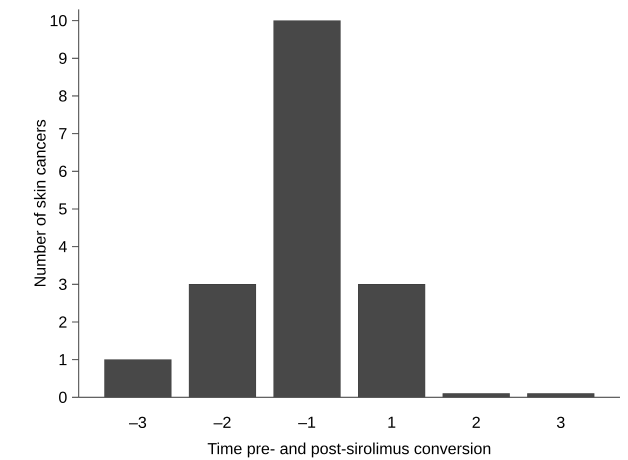 The width and height of the screenshot is (628, 460). What do you see at coordinates (137, 422) in the screenshot?
I see `x-tick-label: –3` at bounding box center [137, 422].